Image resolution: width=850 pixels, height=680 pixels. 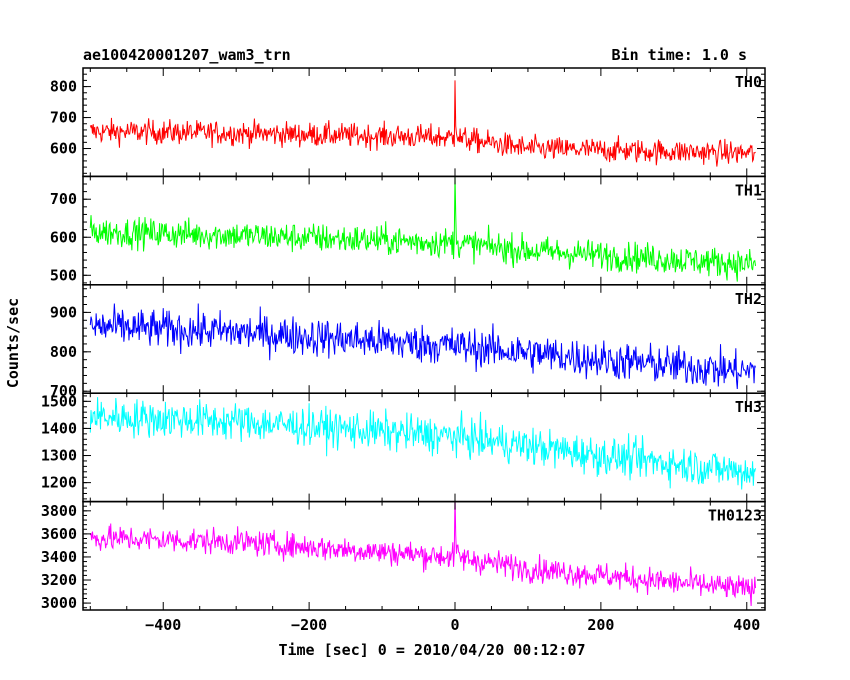 What do you see at coordinates (748, 299) in the screenshot?
I see `panel-label: TH2` at bounding box center [748, 299].